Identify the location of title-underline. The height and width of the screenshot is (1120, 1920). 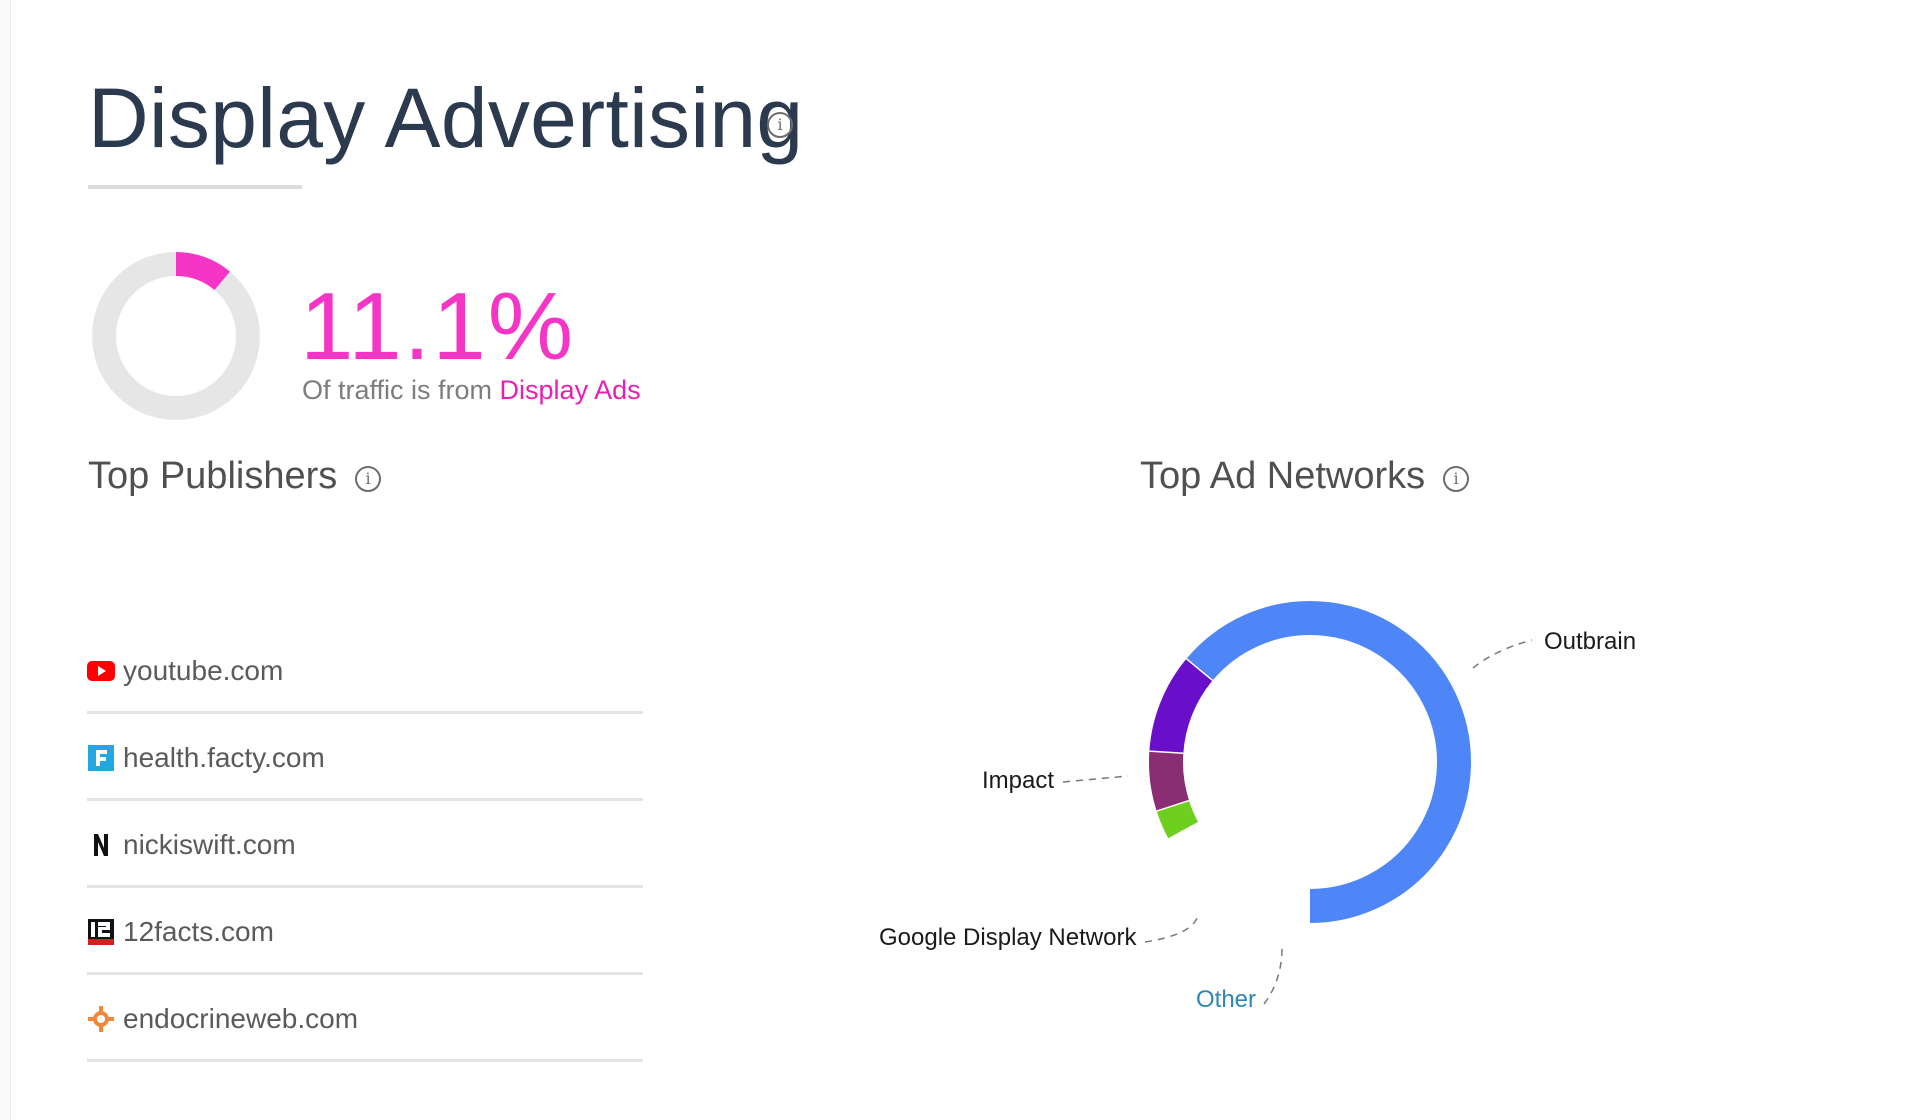
(195, 187).